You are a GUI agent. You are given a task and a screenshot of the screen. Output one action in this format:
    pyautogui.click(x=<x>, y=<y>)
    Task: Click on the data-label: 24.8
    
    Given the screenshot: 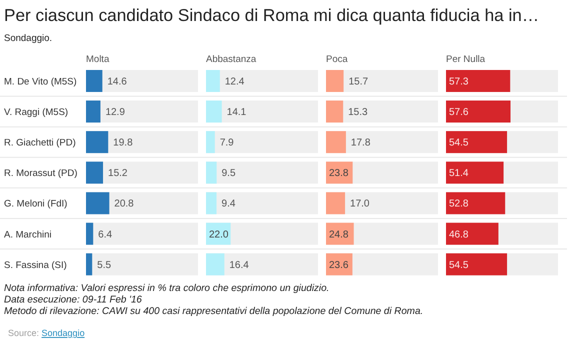 What is the action you would take?
    pyautogui.click(x=339, y=234)
    